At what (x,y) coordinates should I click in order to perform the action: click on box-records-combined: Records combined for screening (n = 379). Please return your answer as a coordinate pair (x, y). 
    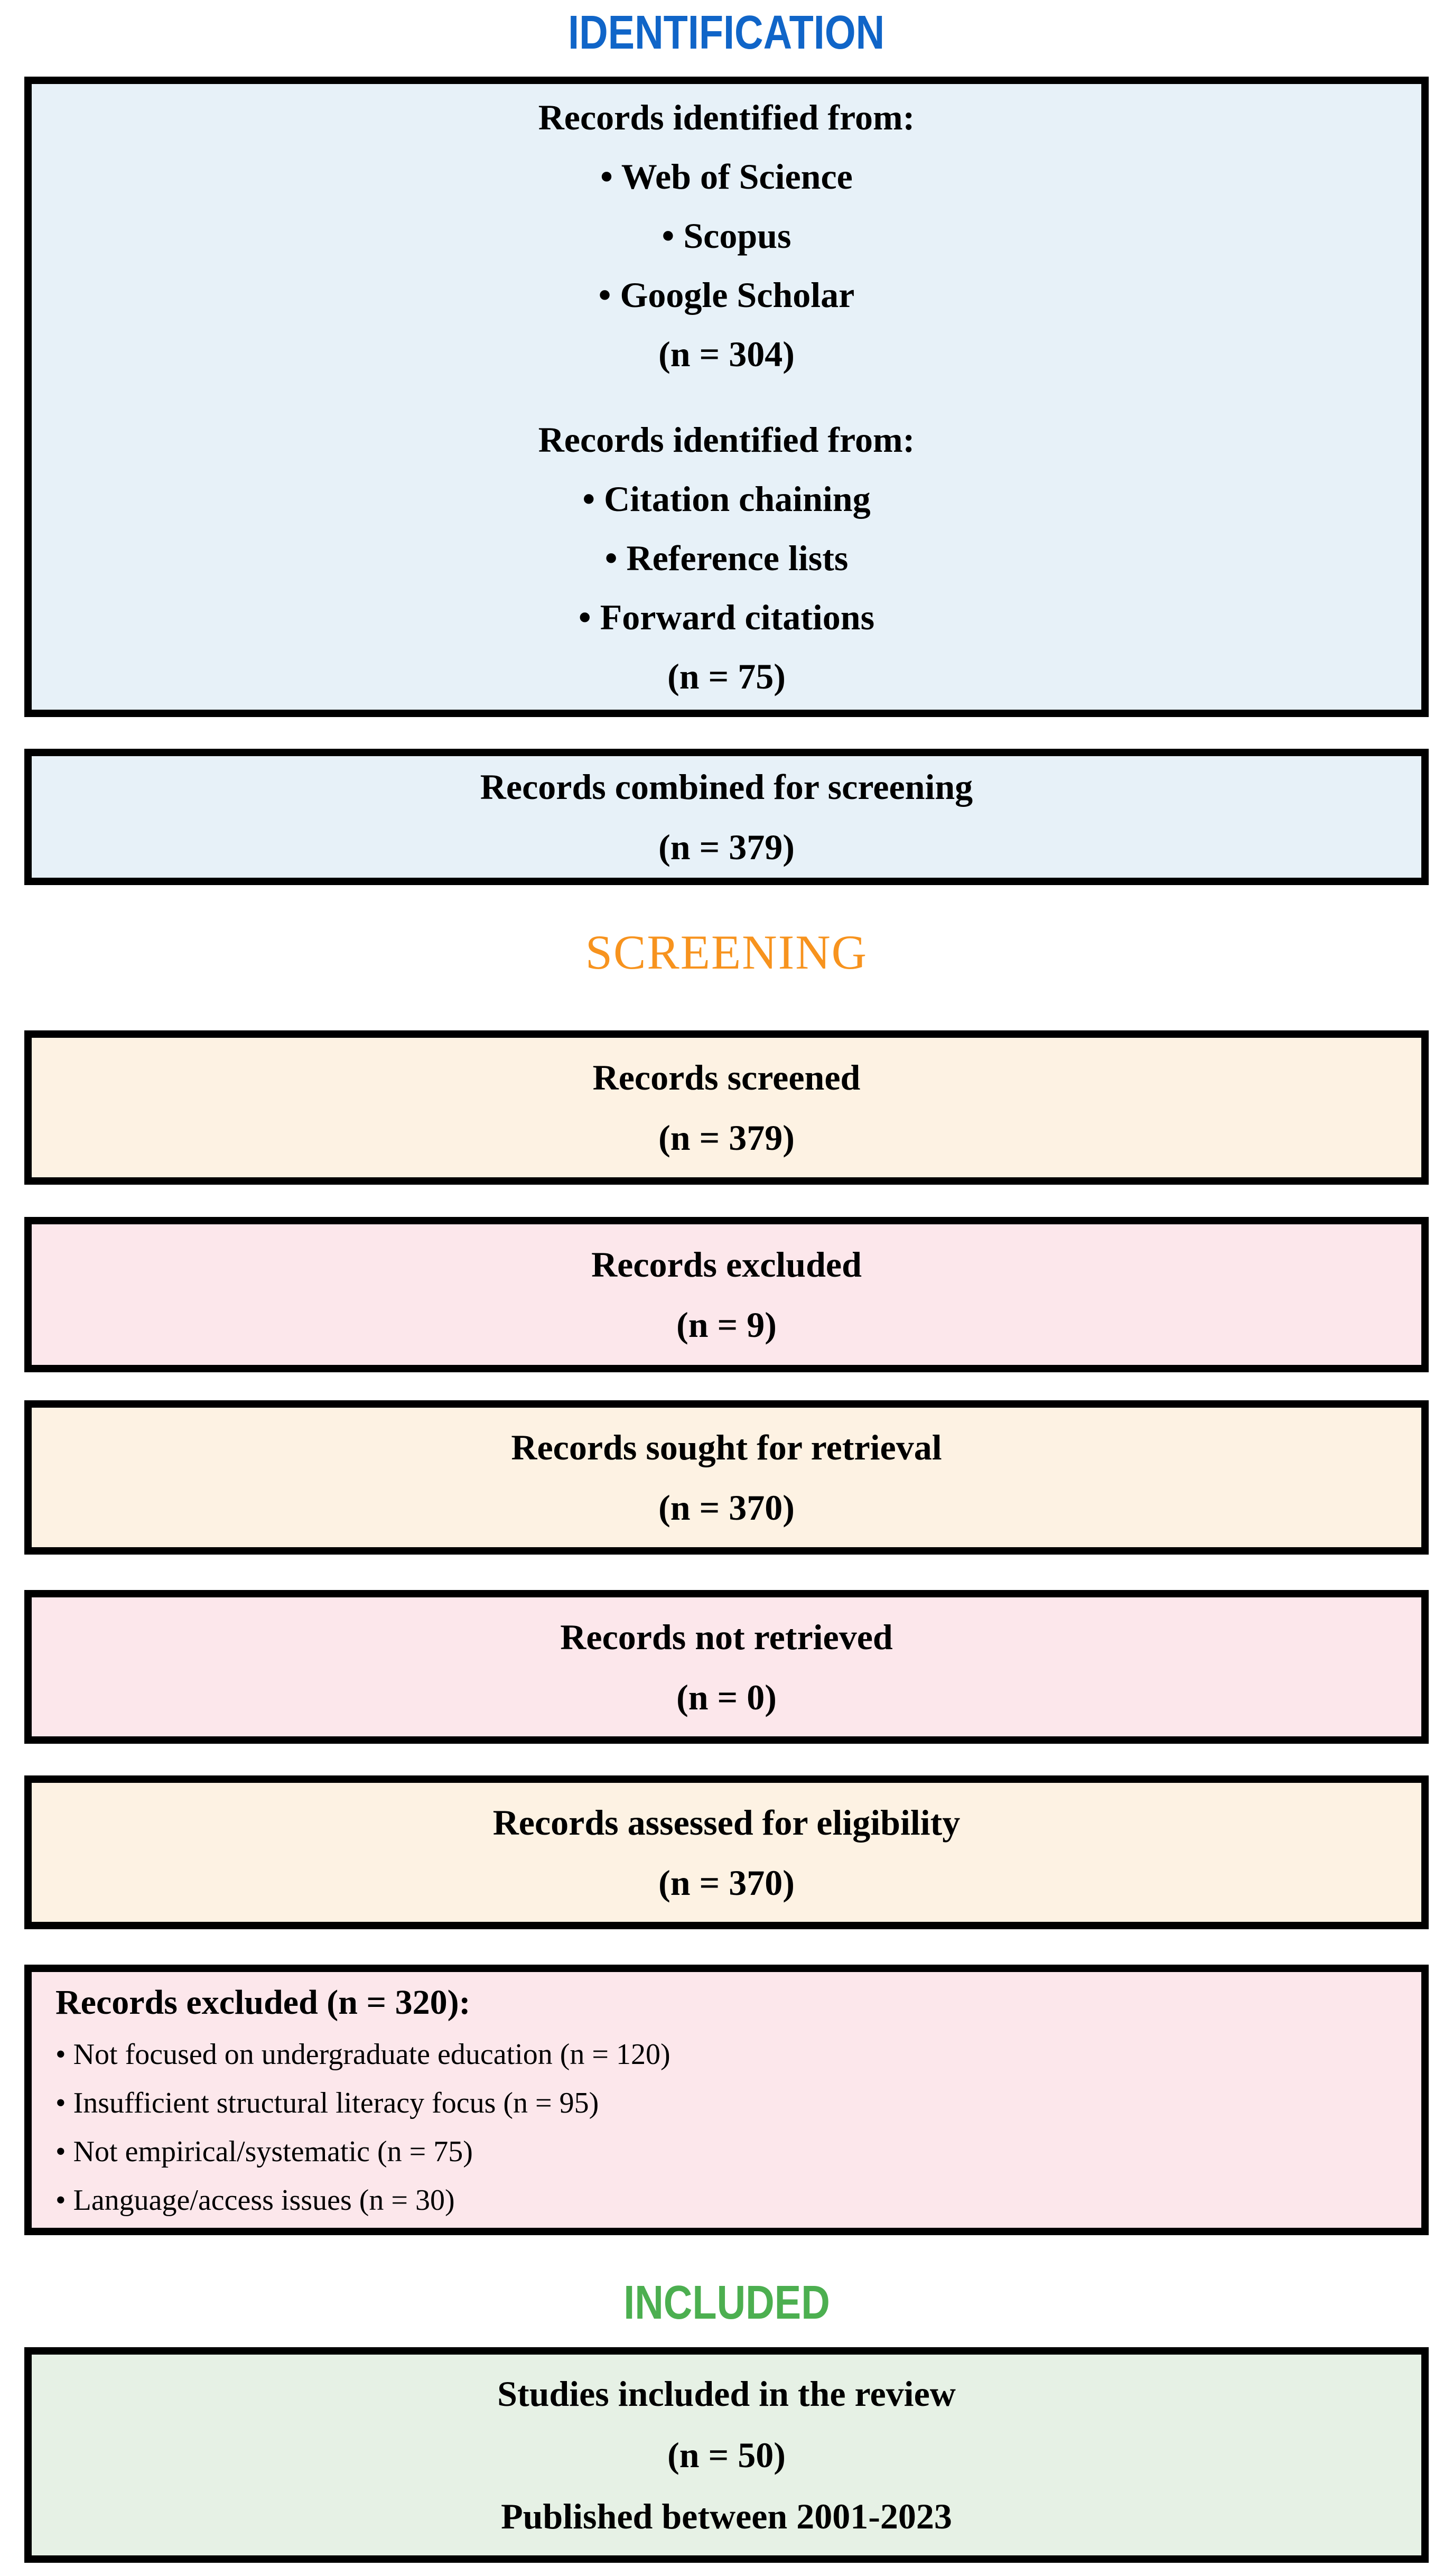
    Looking at the image, I should click on (726, 817).